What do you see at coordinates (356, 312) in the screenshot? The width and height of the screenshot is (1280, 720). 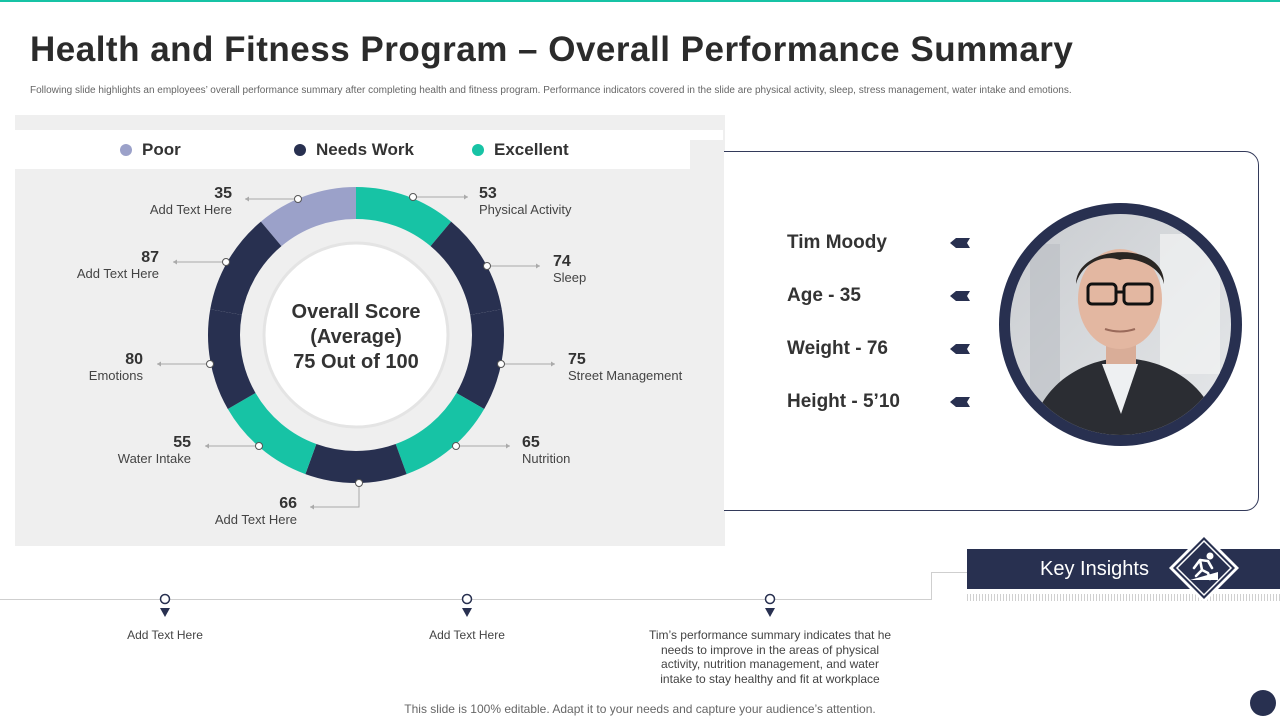 I see `overall-score-line1: Overall Score` at bounding box center [356, 312].